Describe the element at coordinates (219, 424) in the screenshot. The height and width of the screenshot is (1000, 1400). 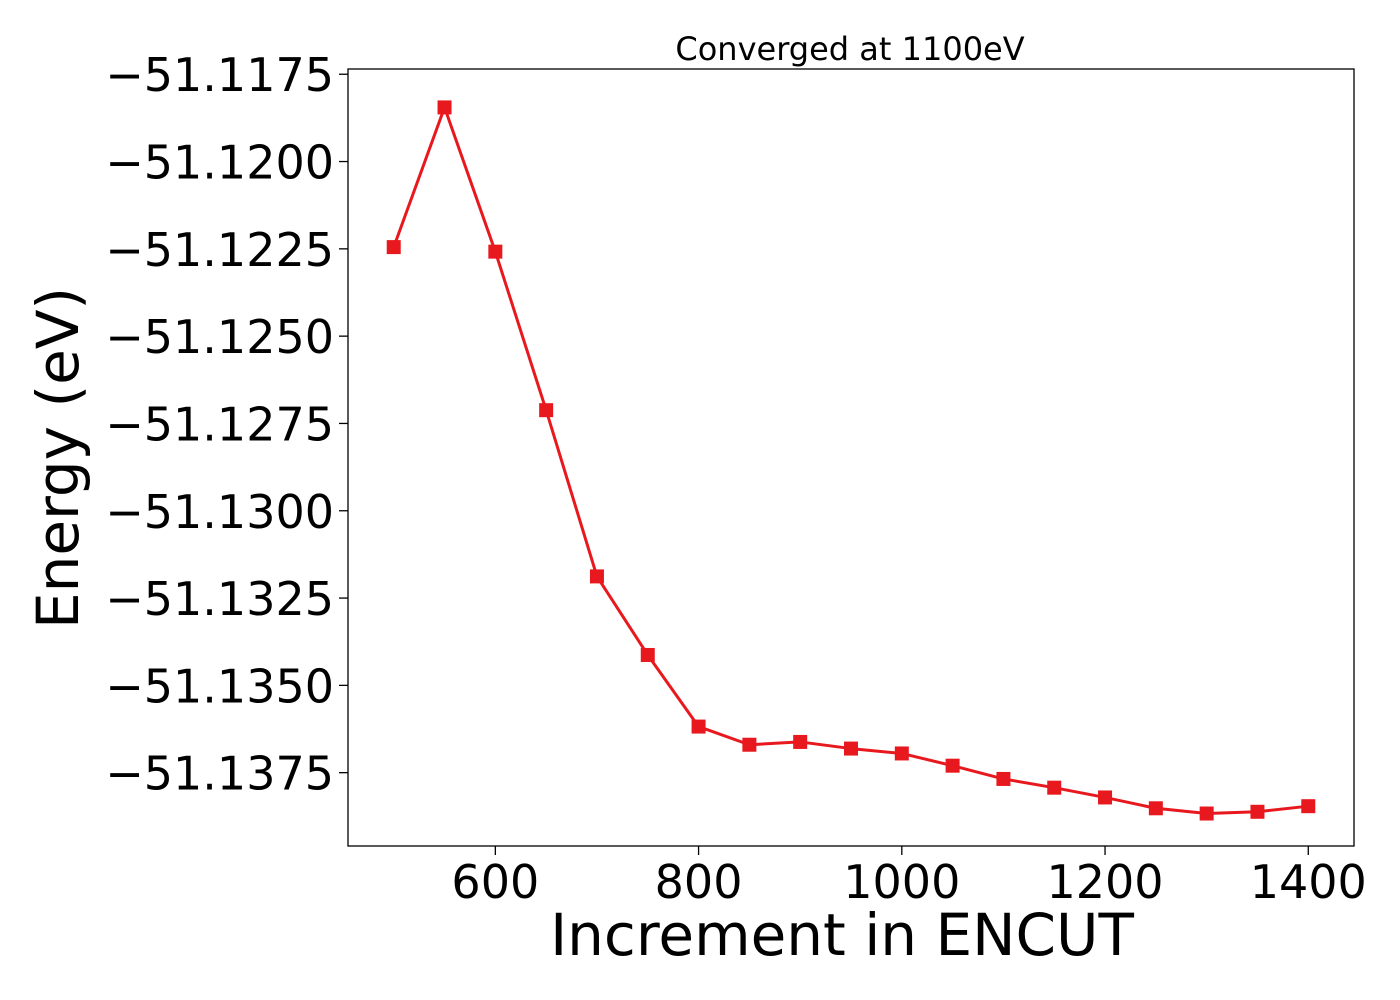
I see `y-tick-label: −51.1275` at that location.